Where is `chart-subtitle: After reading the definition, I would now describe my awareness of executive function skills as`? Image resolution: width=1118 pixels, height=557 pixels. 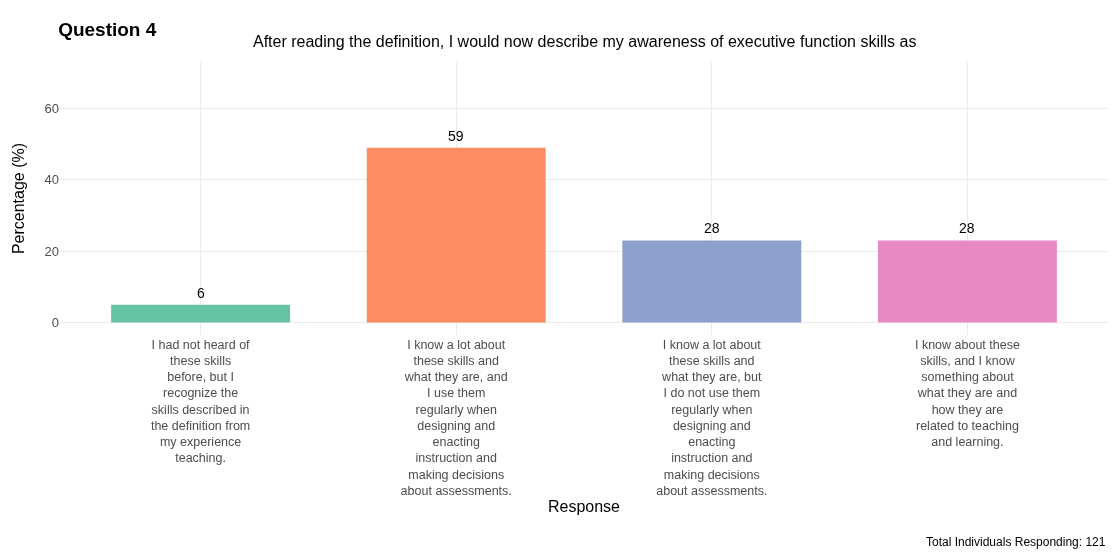
chart-subtitle: After reading the definition, I would now describe my awareness of executive function skills as is located at coordinates (585, 41).